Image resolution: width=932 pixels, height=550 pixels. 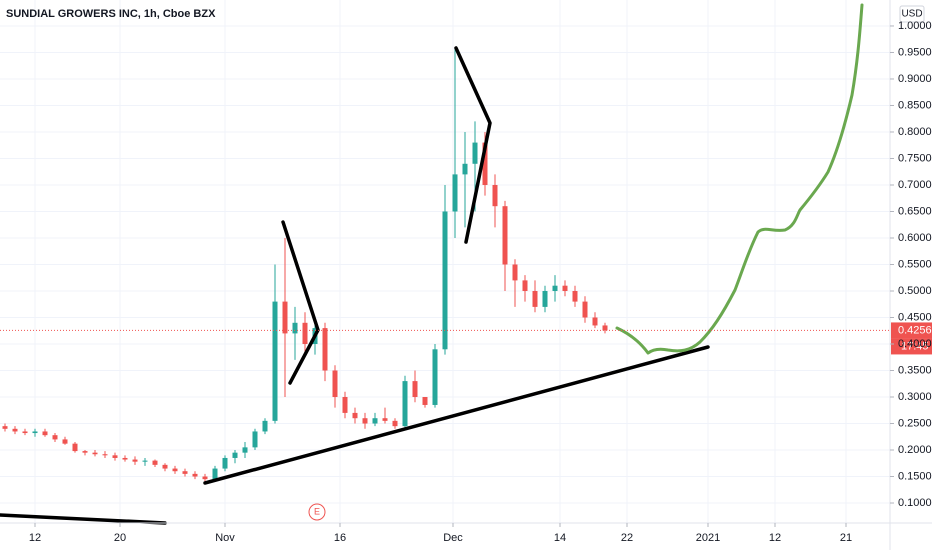 I want to click on y-tick-label: 0.6500, so click(x=915, y=211).